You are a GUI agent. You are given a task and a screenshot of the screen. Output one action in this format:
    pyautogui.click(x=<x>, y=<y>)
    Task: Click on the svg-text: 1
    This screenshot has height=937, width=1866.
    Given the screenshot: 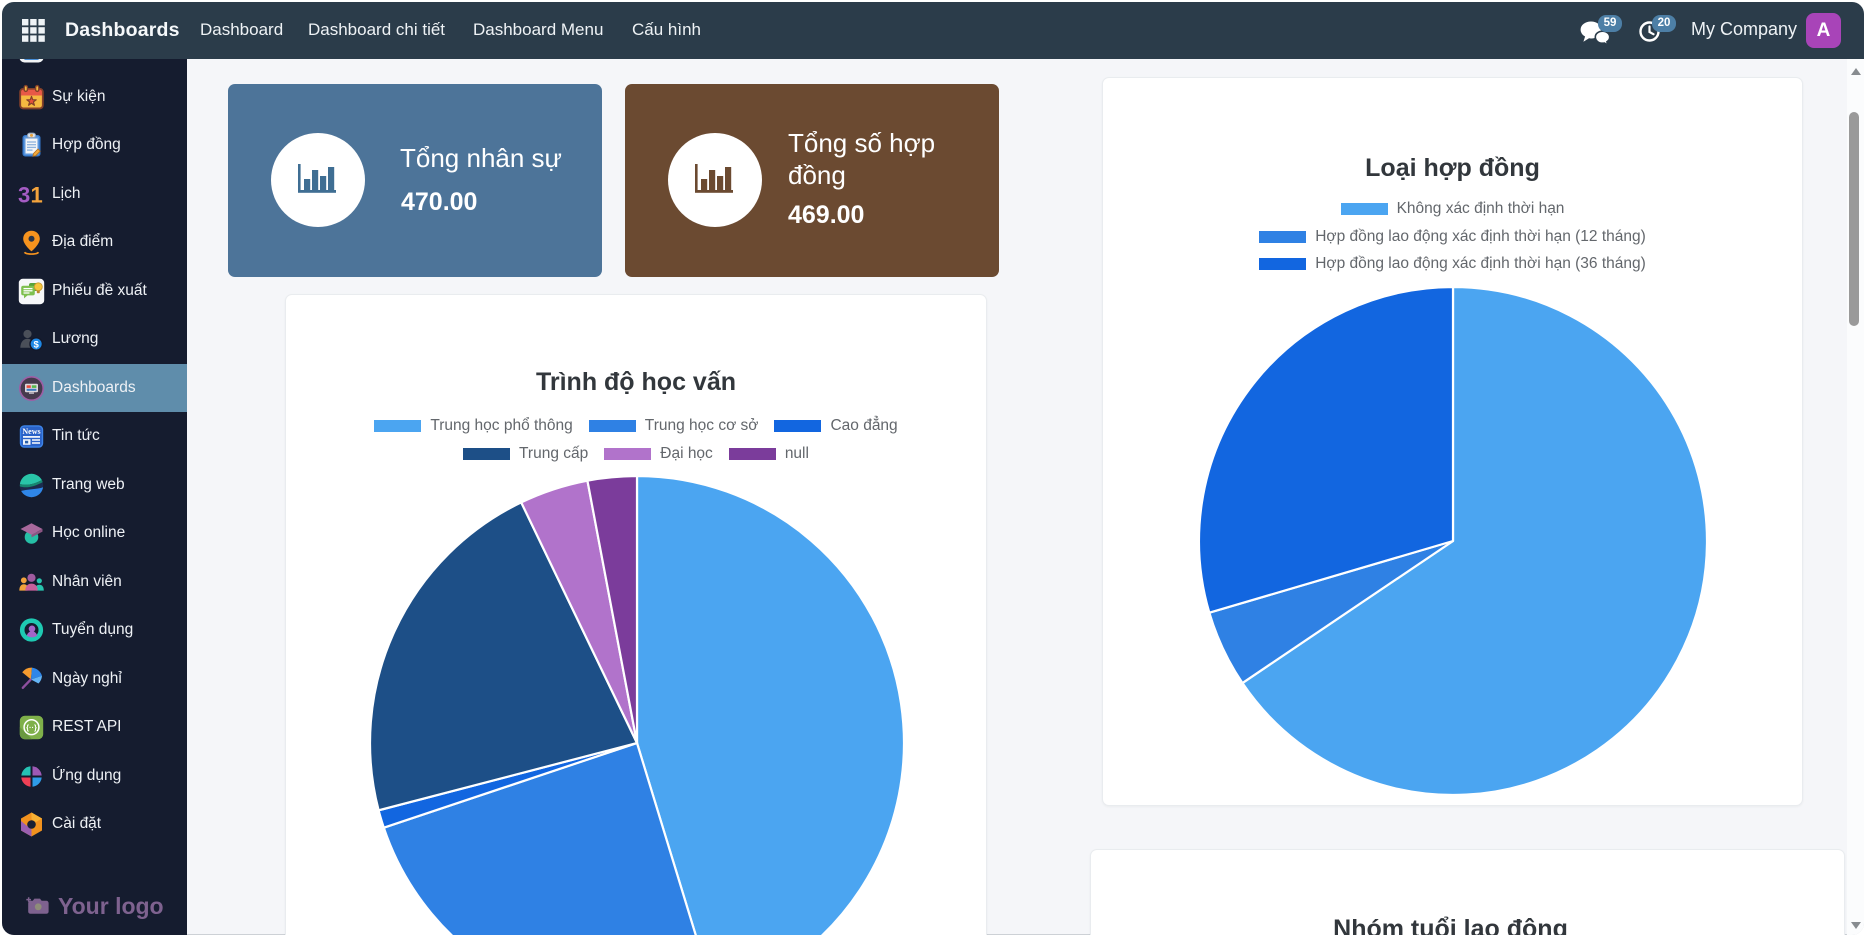 What is the action you would take?
    pyautogui.click(x=37, y=194)
    